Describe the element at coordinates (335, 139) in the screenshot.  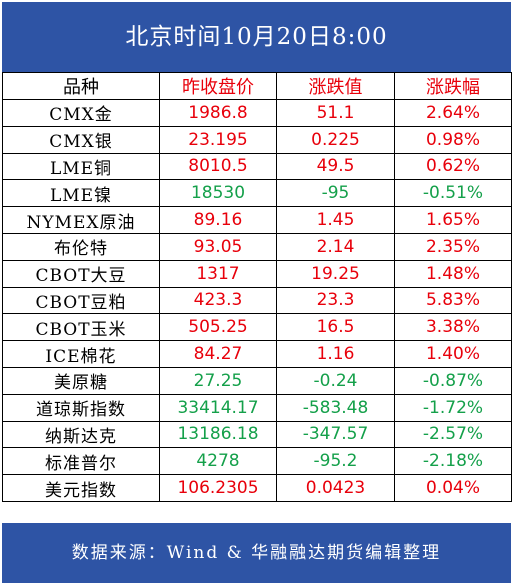
I see `change-cell: 0.225` at that location.